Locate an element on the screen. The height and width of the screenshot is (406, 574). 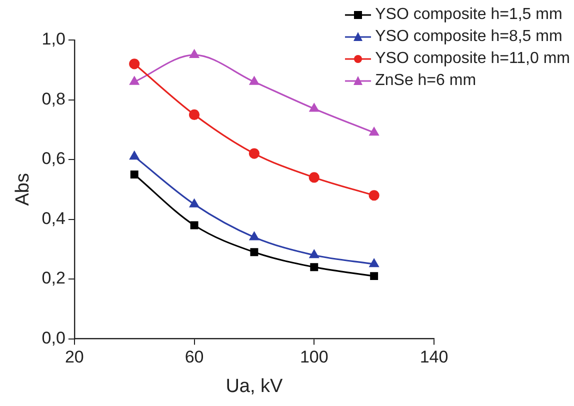
y-axis-title: Abs is located at coordinates (23, 189).